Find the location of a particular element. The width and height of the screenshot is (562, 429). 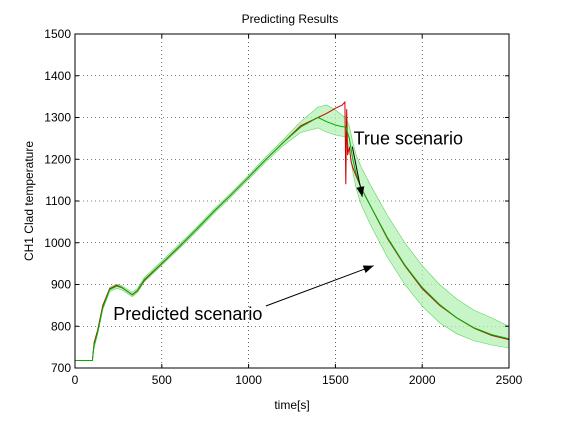

y-tick-label: 900 is located at coordinates (61, 285).